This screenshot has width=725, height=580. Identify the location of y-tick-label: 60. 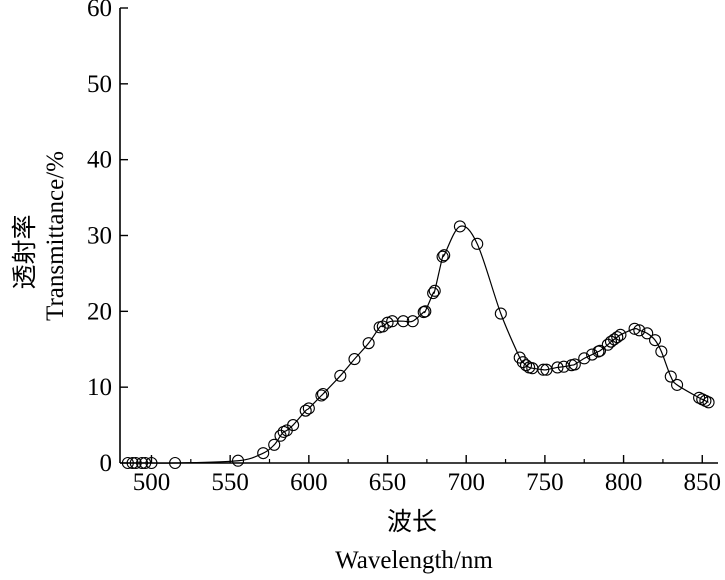
(99, 11).